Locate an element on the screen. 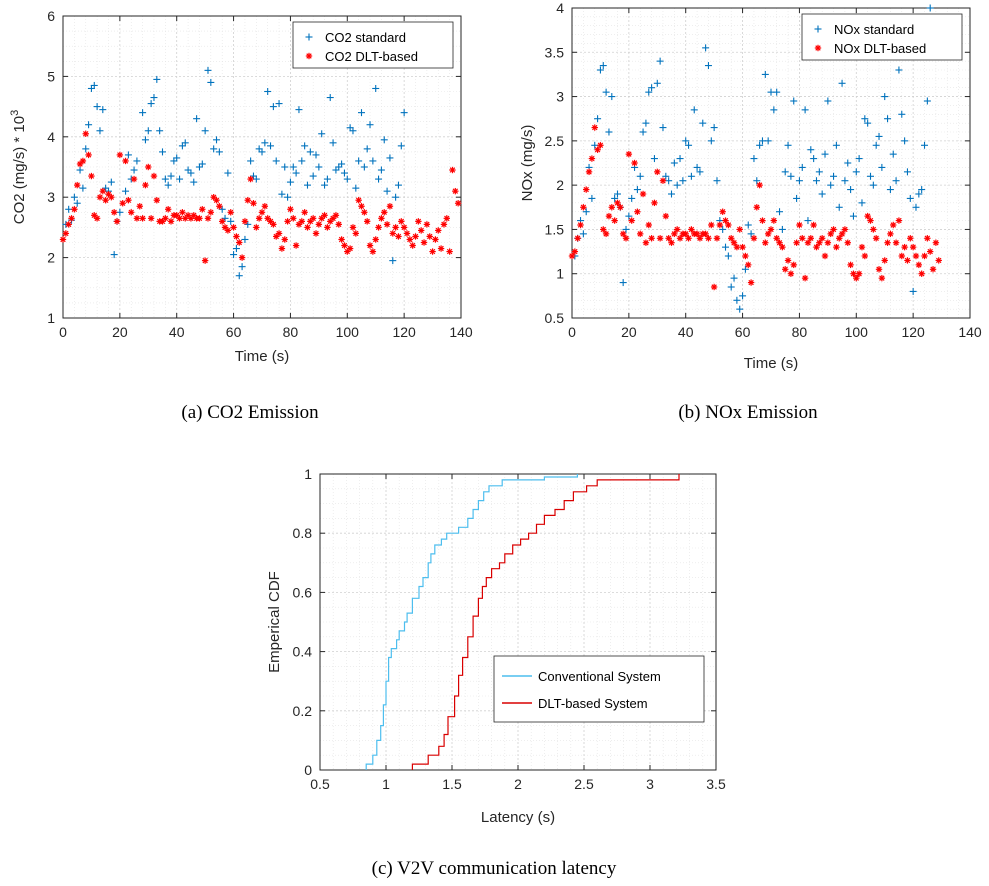  y-tick-label: 0.2 is located at coordinates (303, 711).